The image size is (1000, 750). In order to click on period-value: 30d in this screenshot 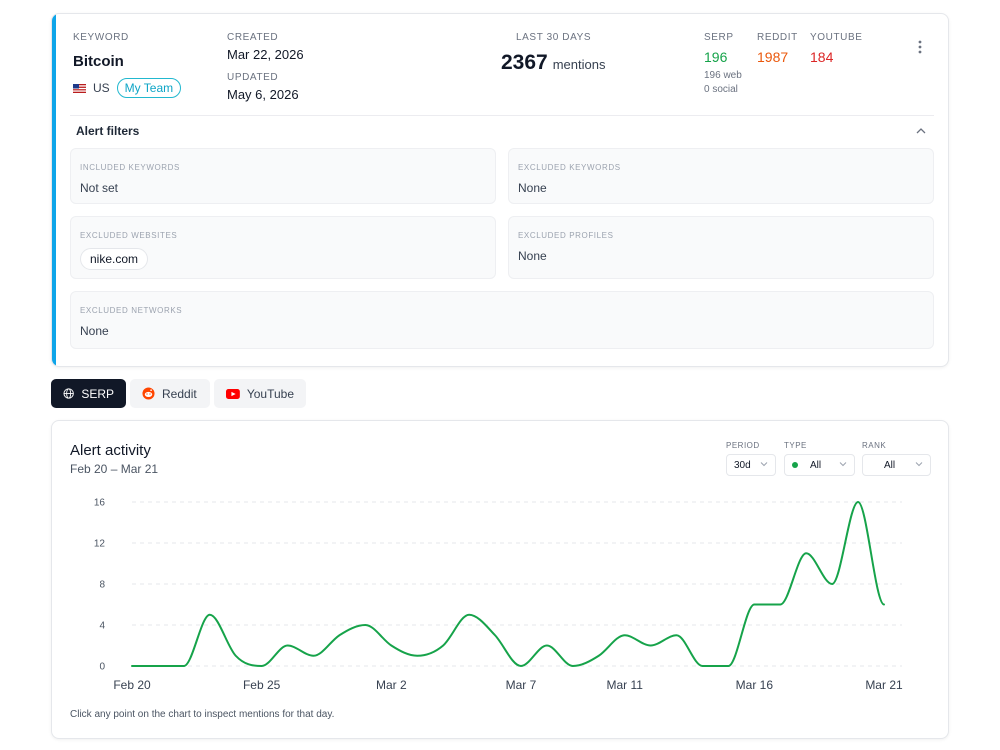, I will do `click(742, 465)`.